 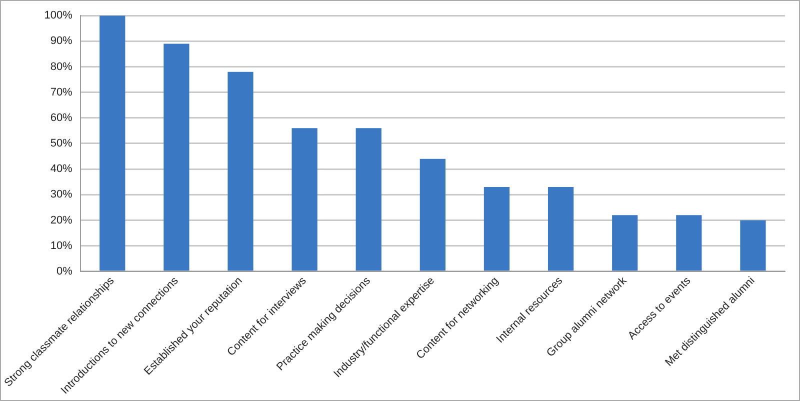 I want to click on y-tick-label: 70%, so click(x=61, y=92).